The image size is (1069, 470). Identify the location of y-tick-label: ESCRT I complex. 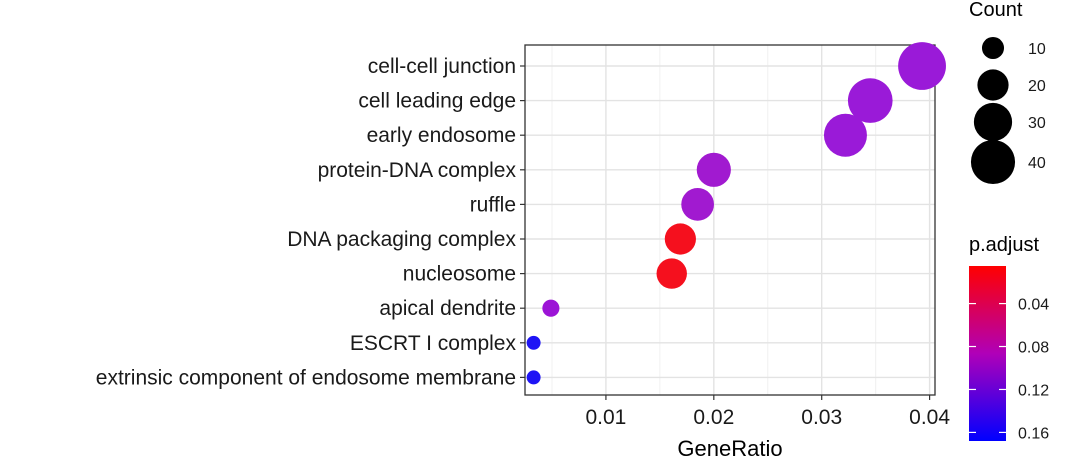
(433, 343).